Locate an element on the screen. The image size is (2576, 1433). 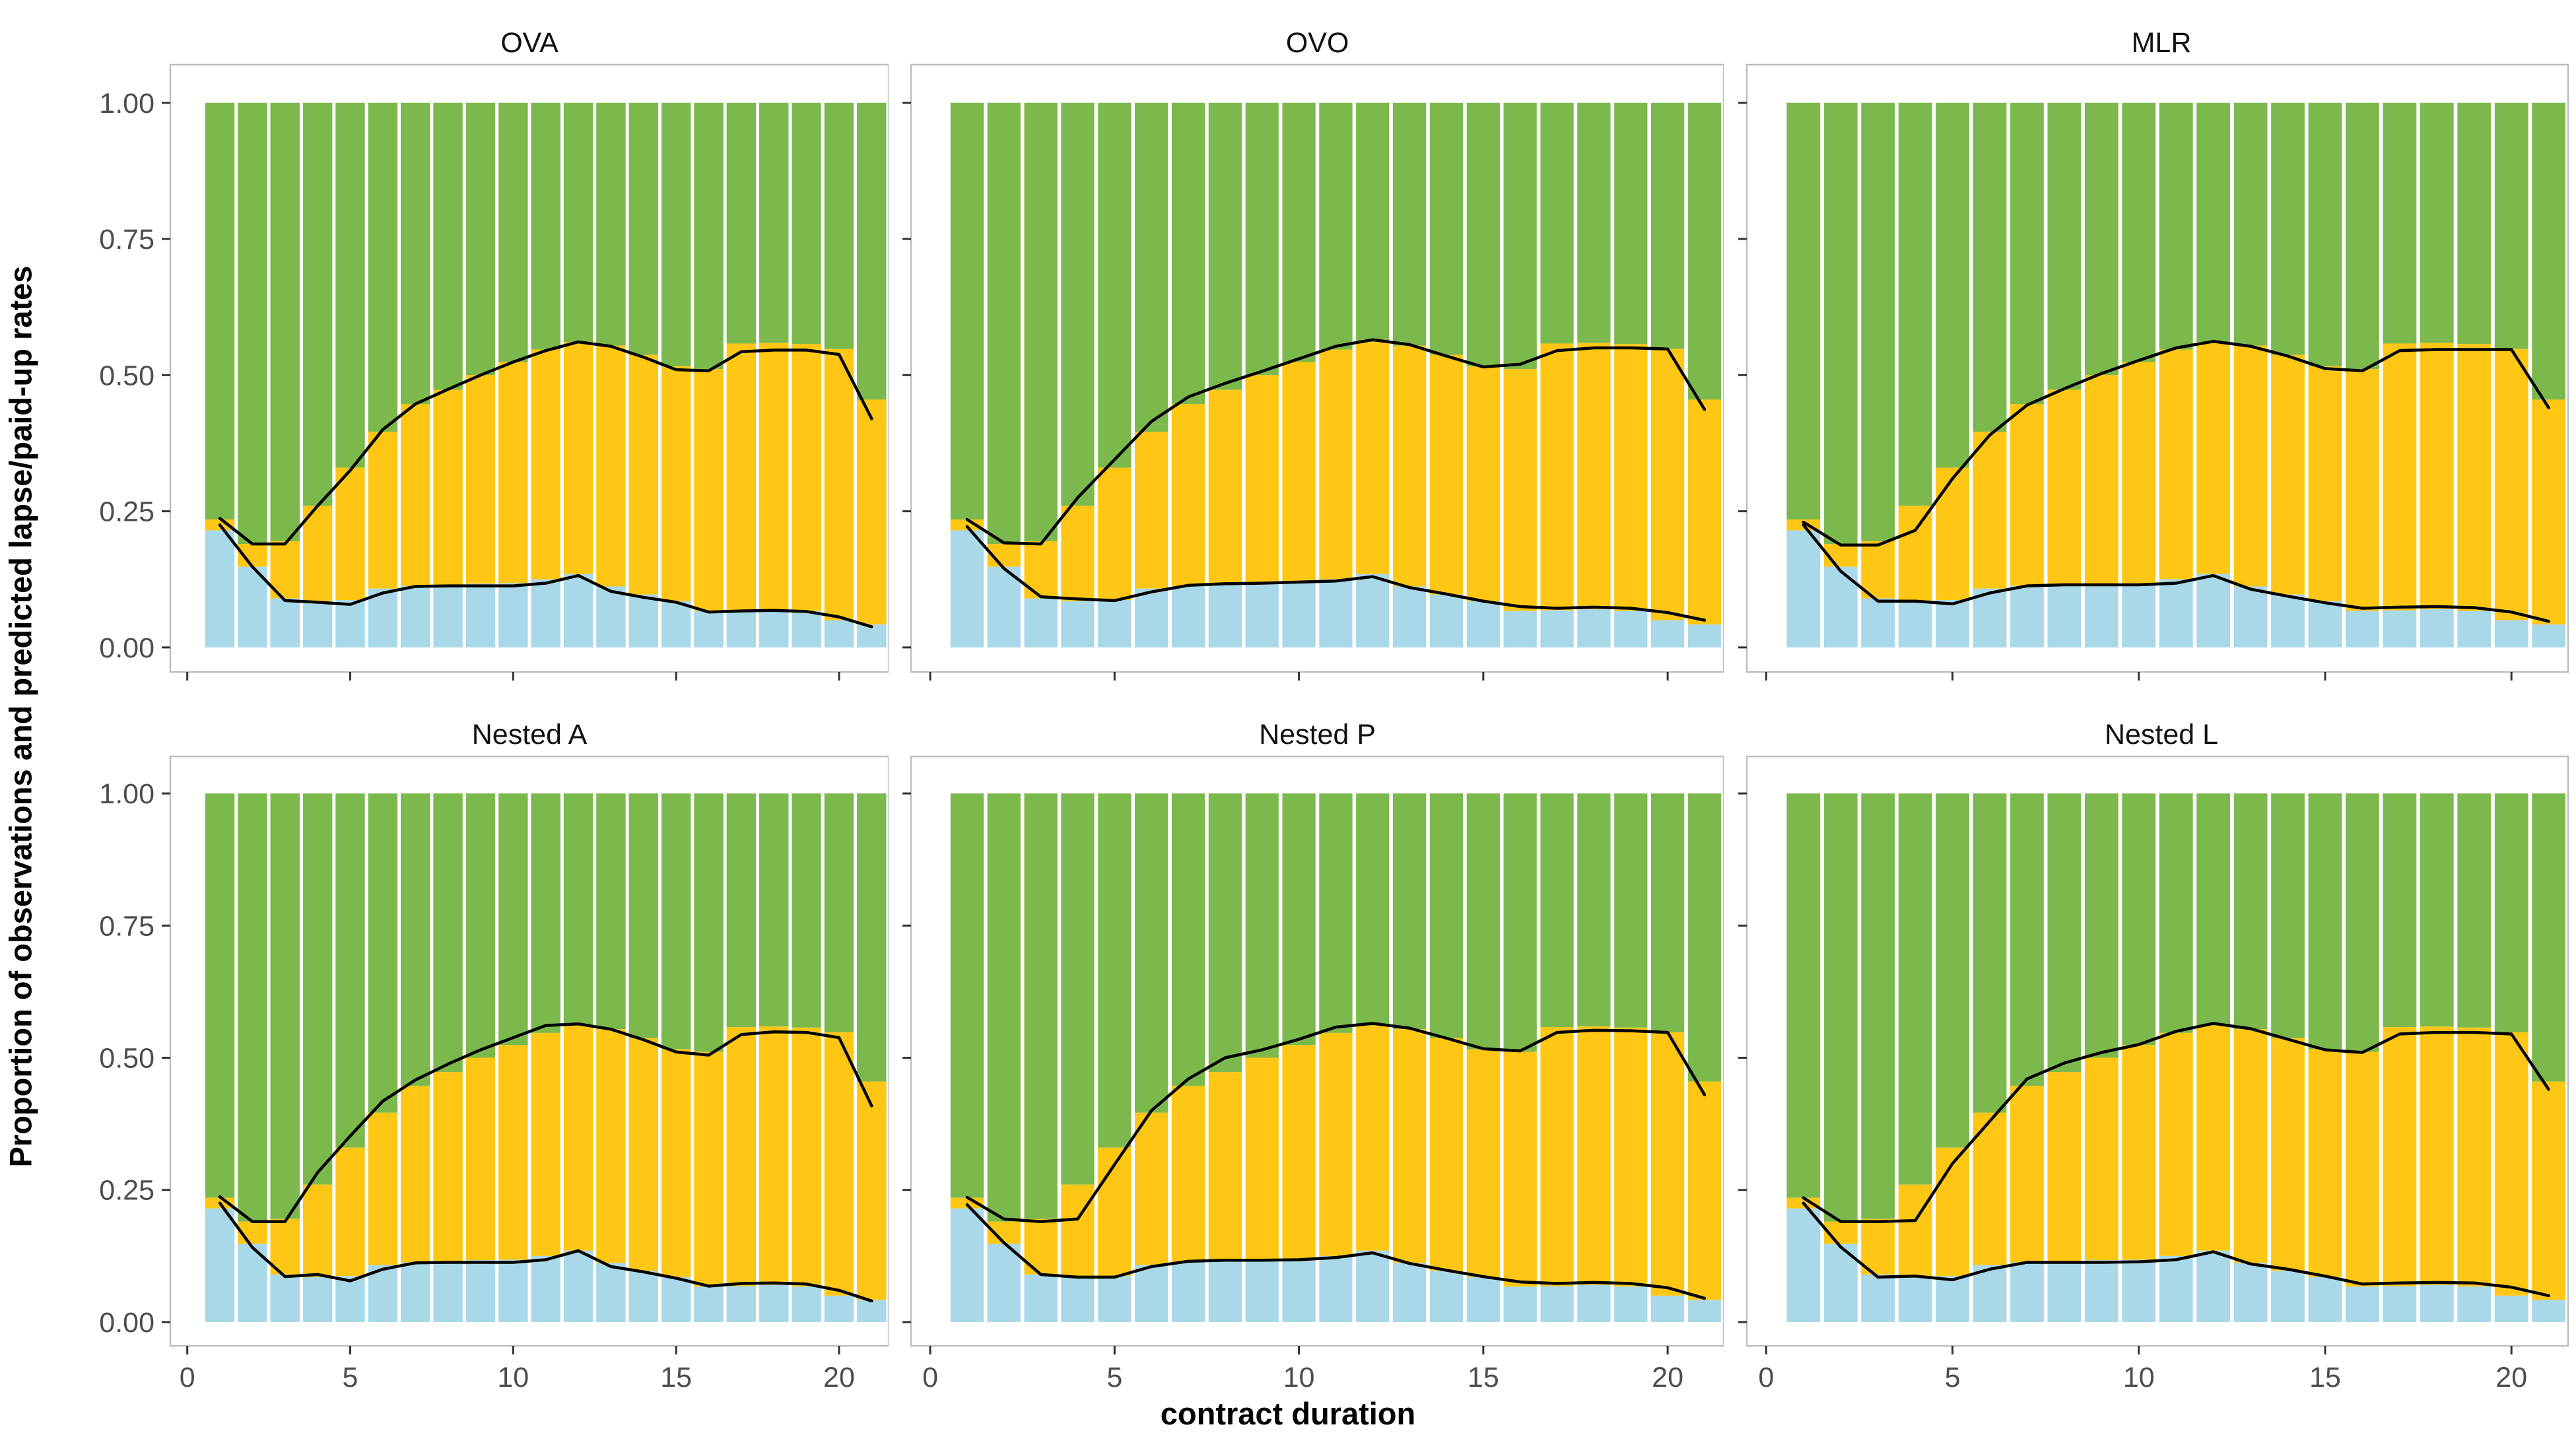
x-tick-label: 15 is located at coordinates (1483, 1377).